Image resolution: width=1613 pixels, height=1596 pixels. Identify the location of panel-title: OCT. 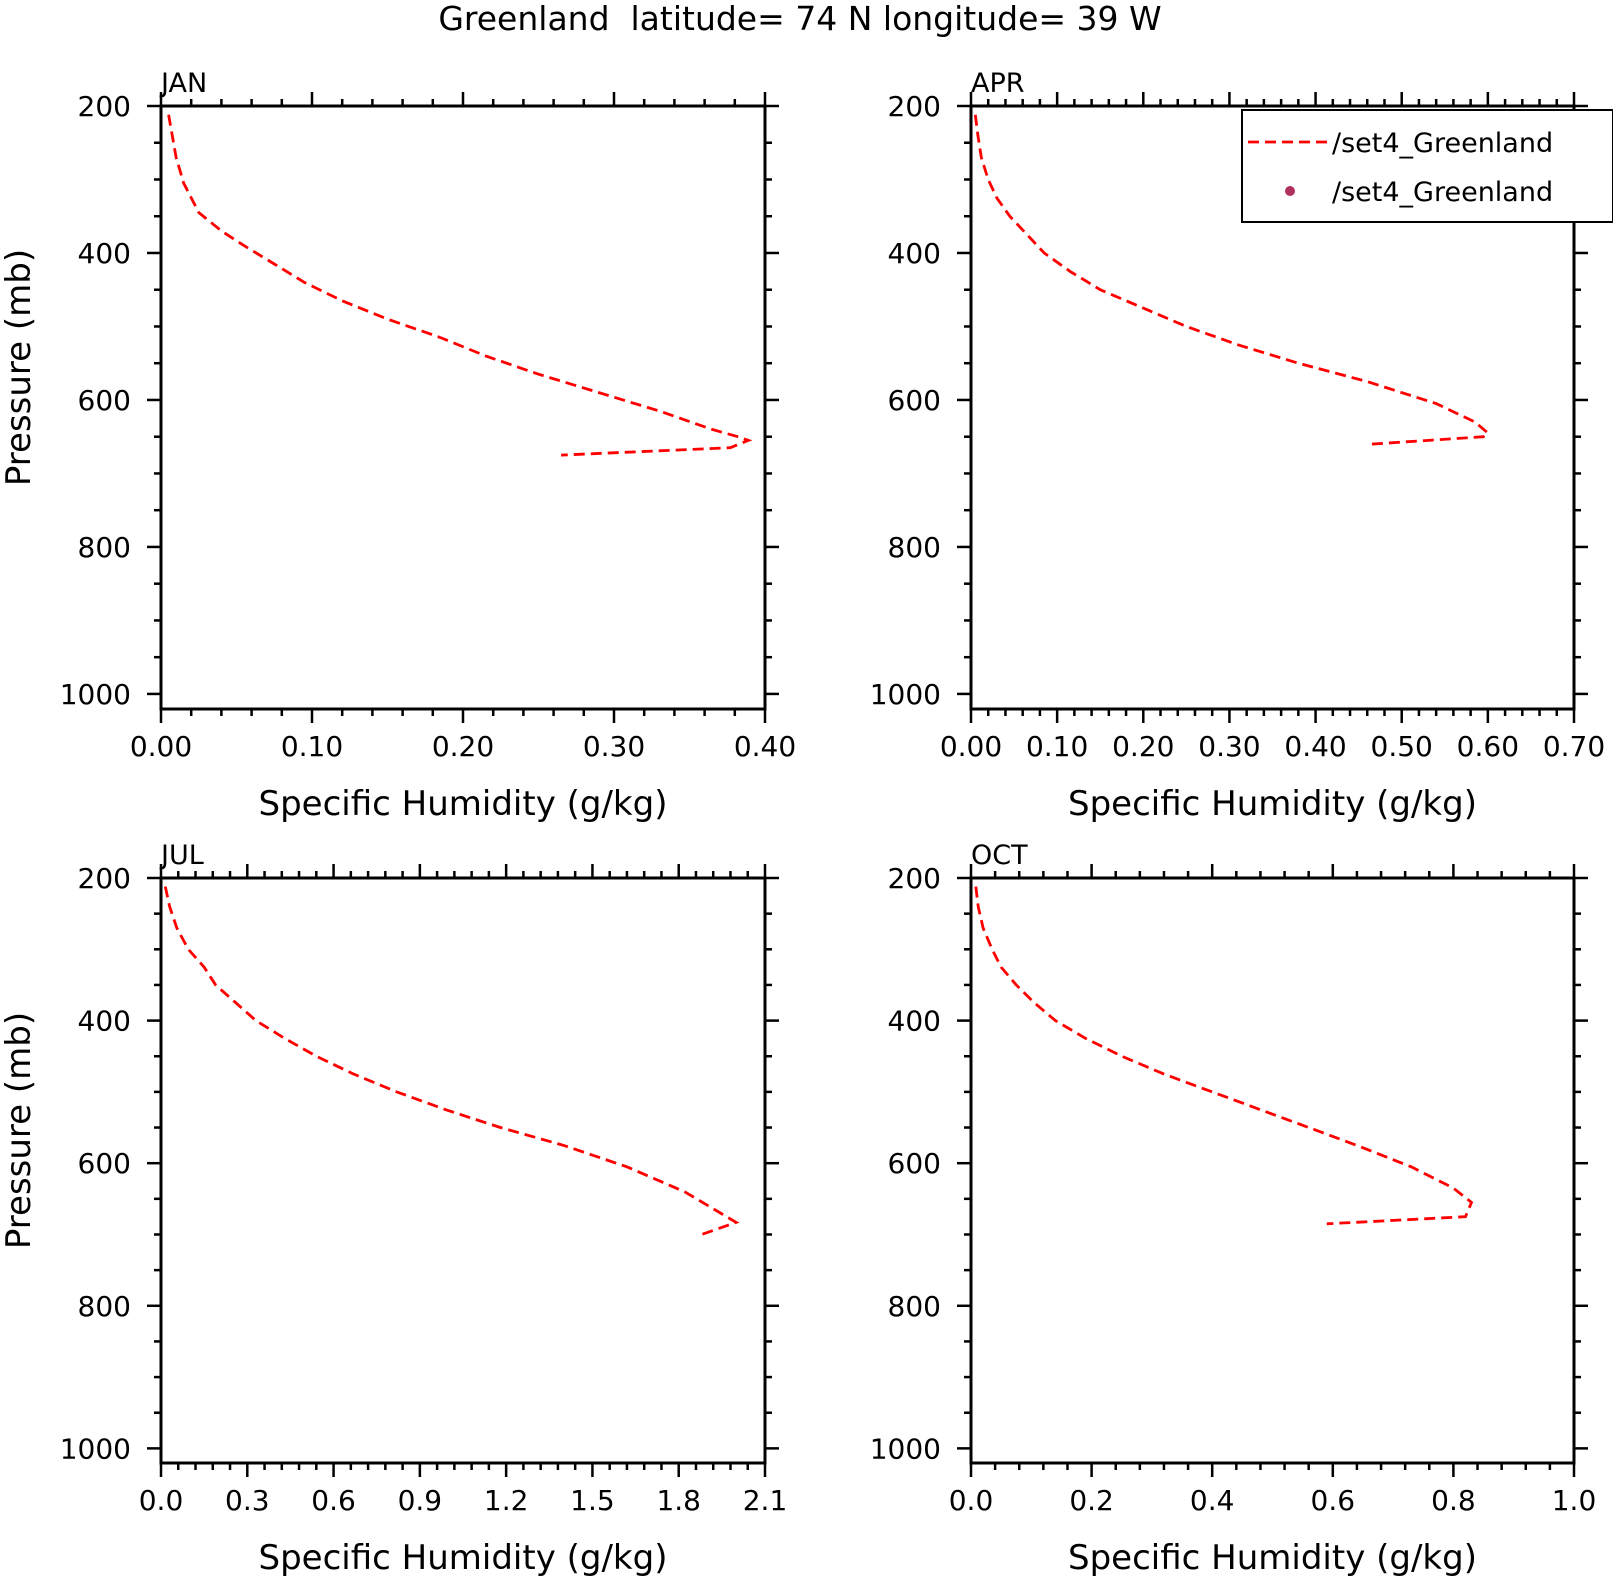
(999, 855).